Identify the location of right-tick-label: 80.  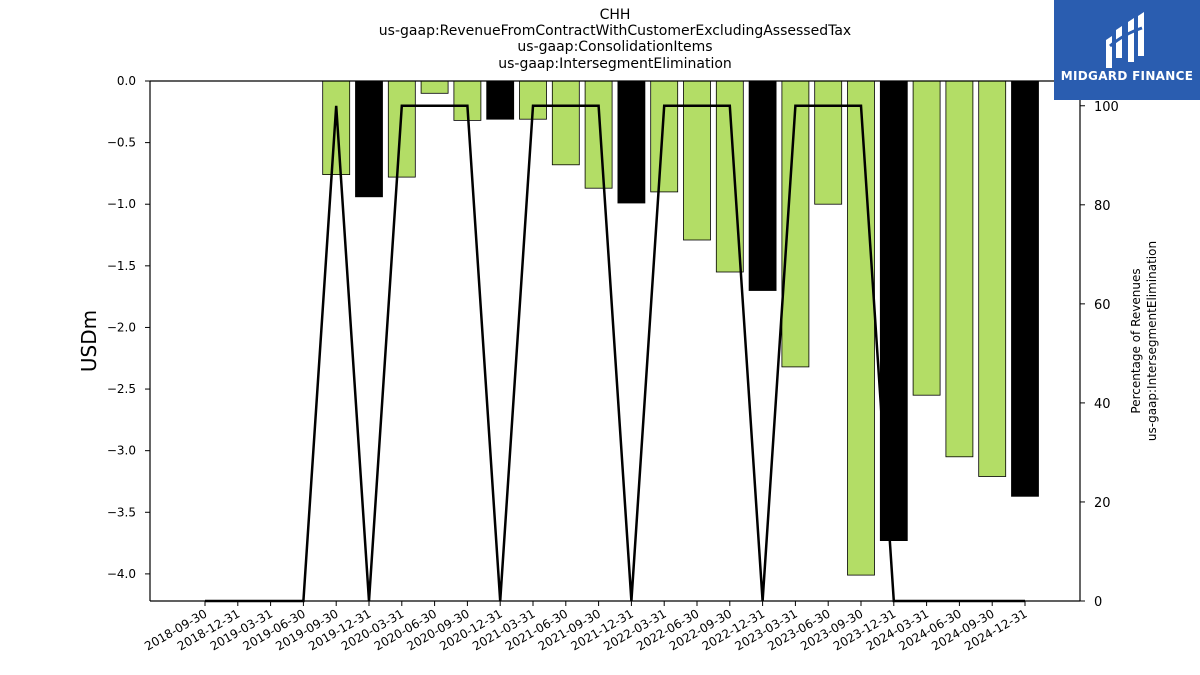
(1102, 206).